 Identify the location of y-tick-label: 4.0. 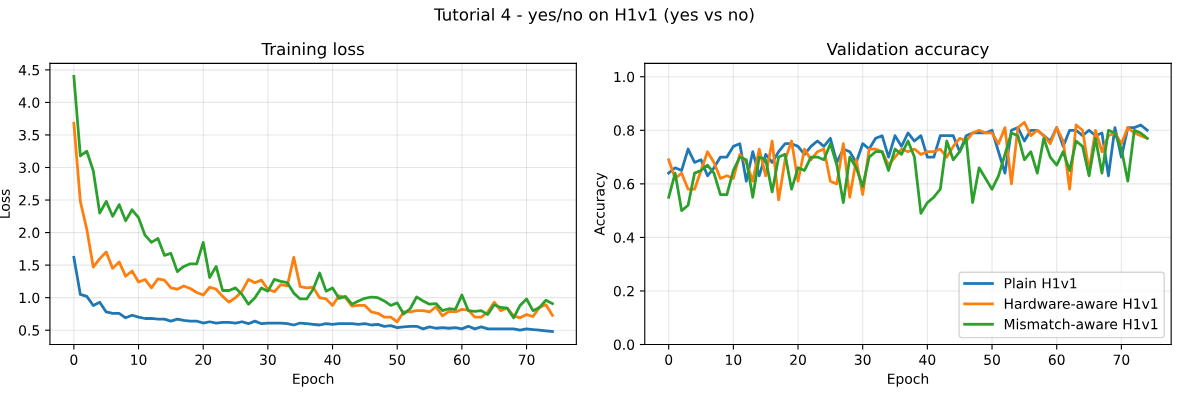
(29, 102).